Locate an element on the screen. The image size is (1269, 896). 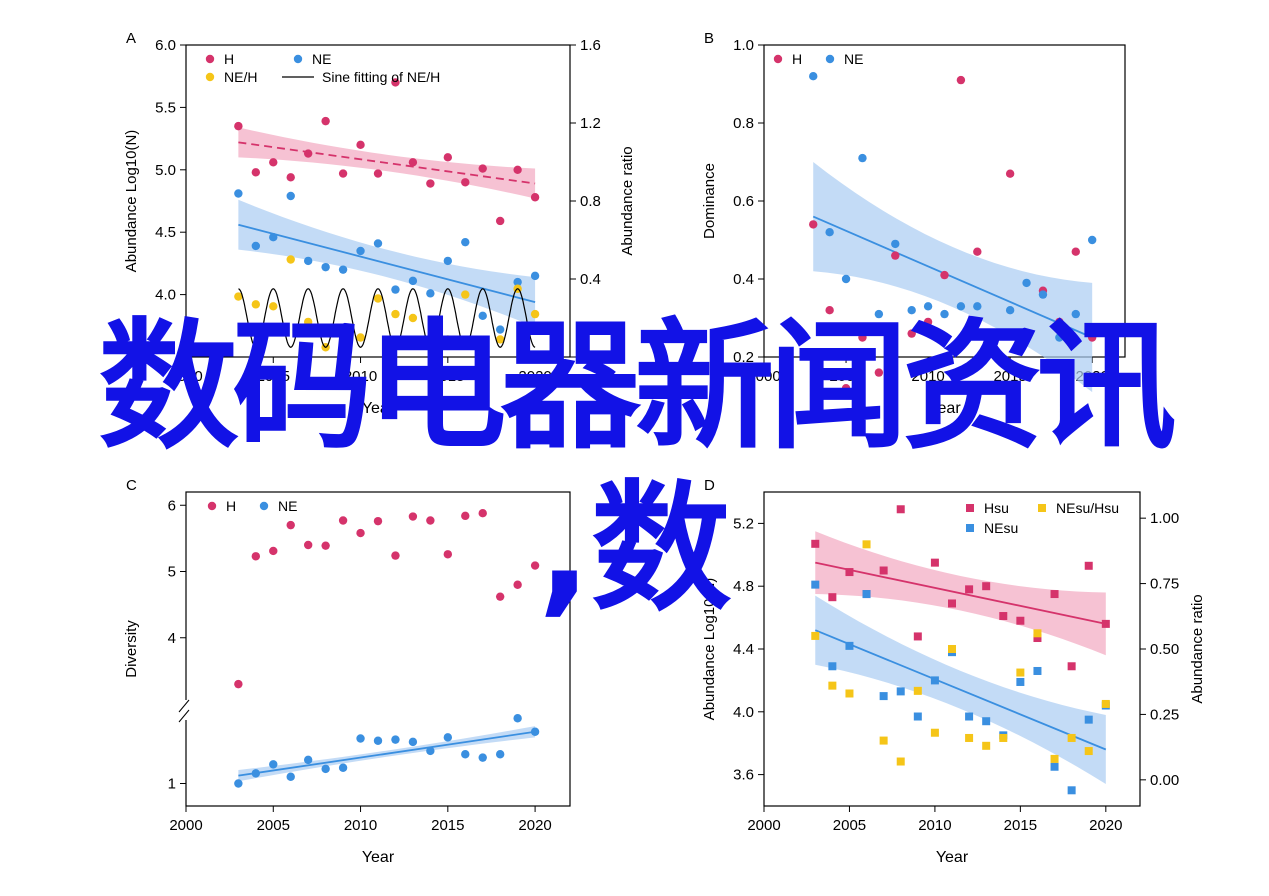
y-right-tick-label: 1.6 is located at coordinates (590, 45).